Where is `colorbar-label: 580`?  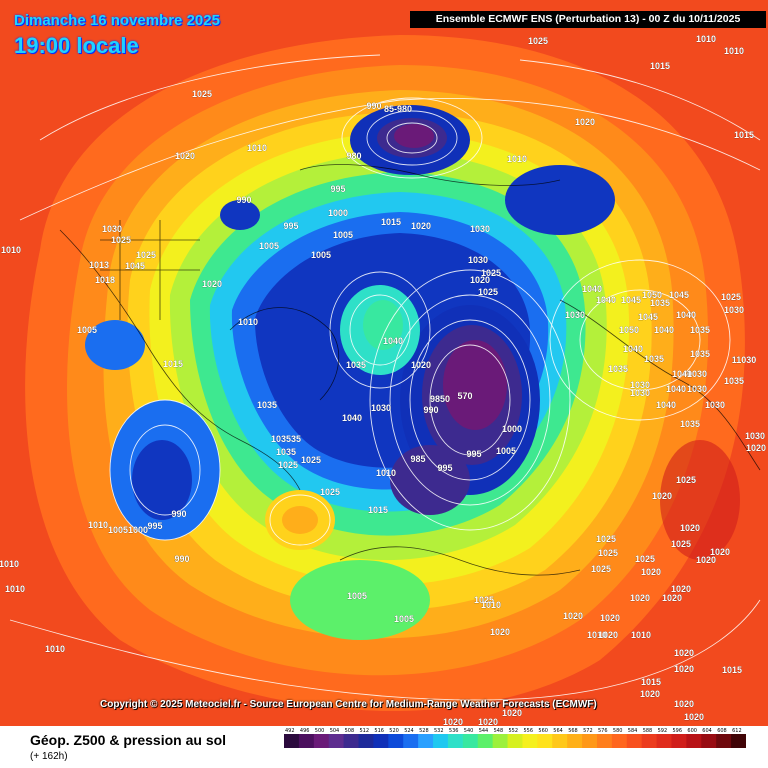 colorbar-label: 580 is located at coordinates (617, 731).